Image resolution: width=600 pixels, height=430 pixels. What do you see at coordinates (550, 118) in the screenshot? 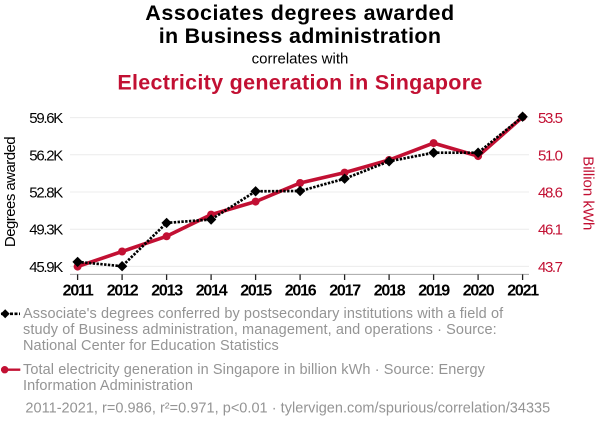
I see `svg-text: 53.5` at bounding box center [550, 118].